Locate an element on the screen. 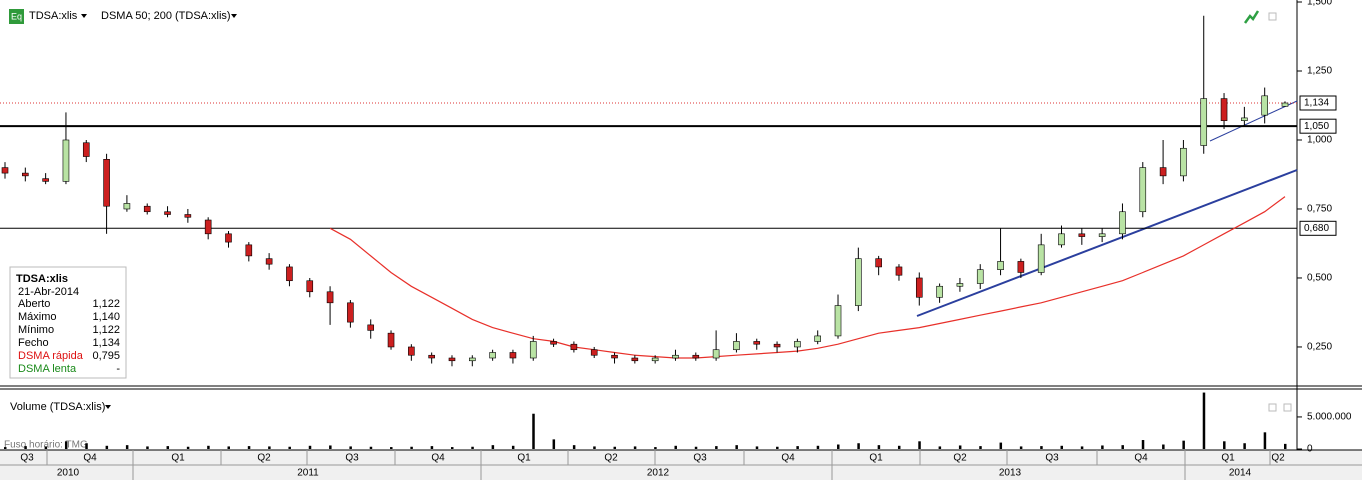 The width and height of the screenshot is (1362, 480). eq-icon is located at coordinates (16, 16).